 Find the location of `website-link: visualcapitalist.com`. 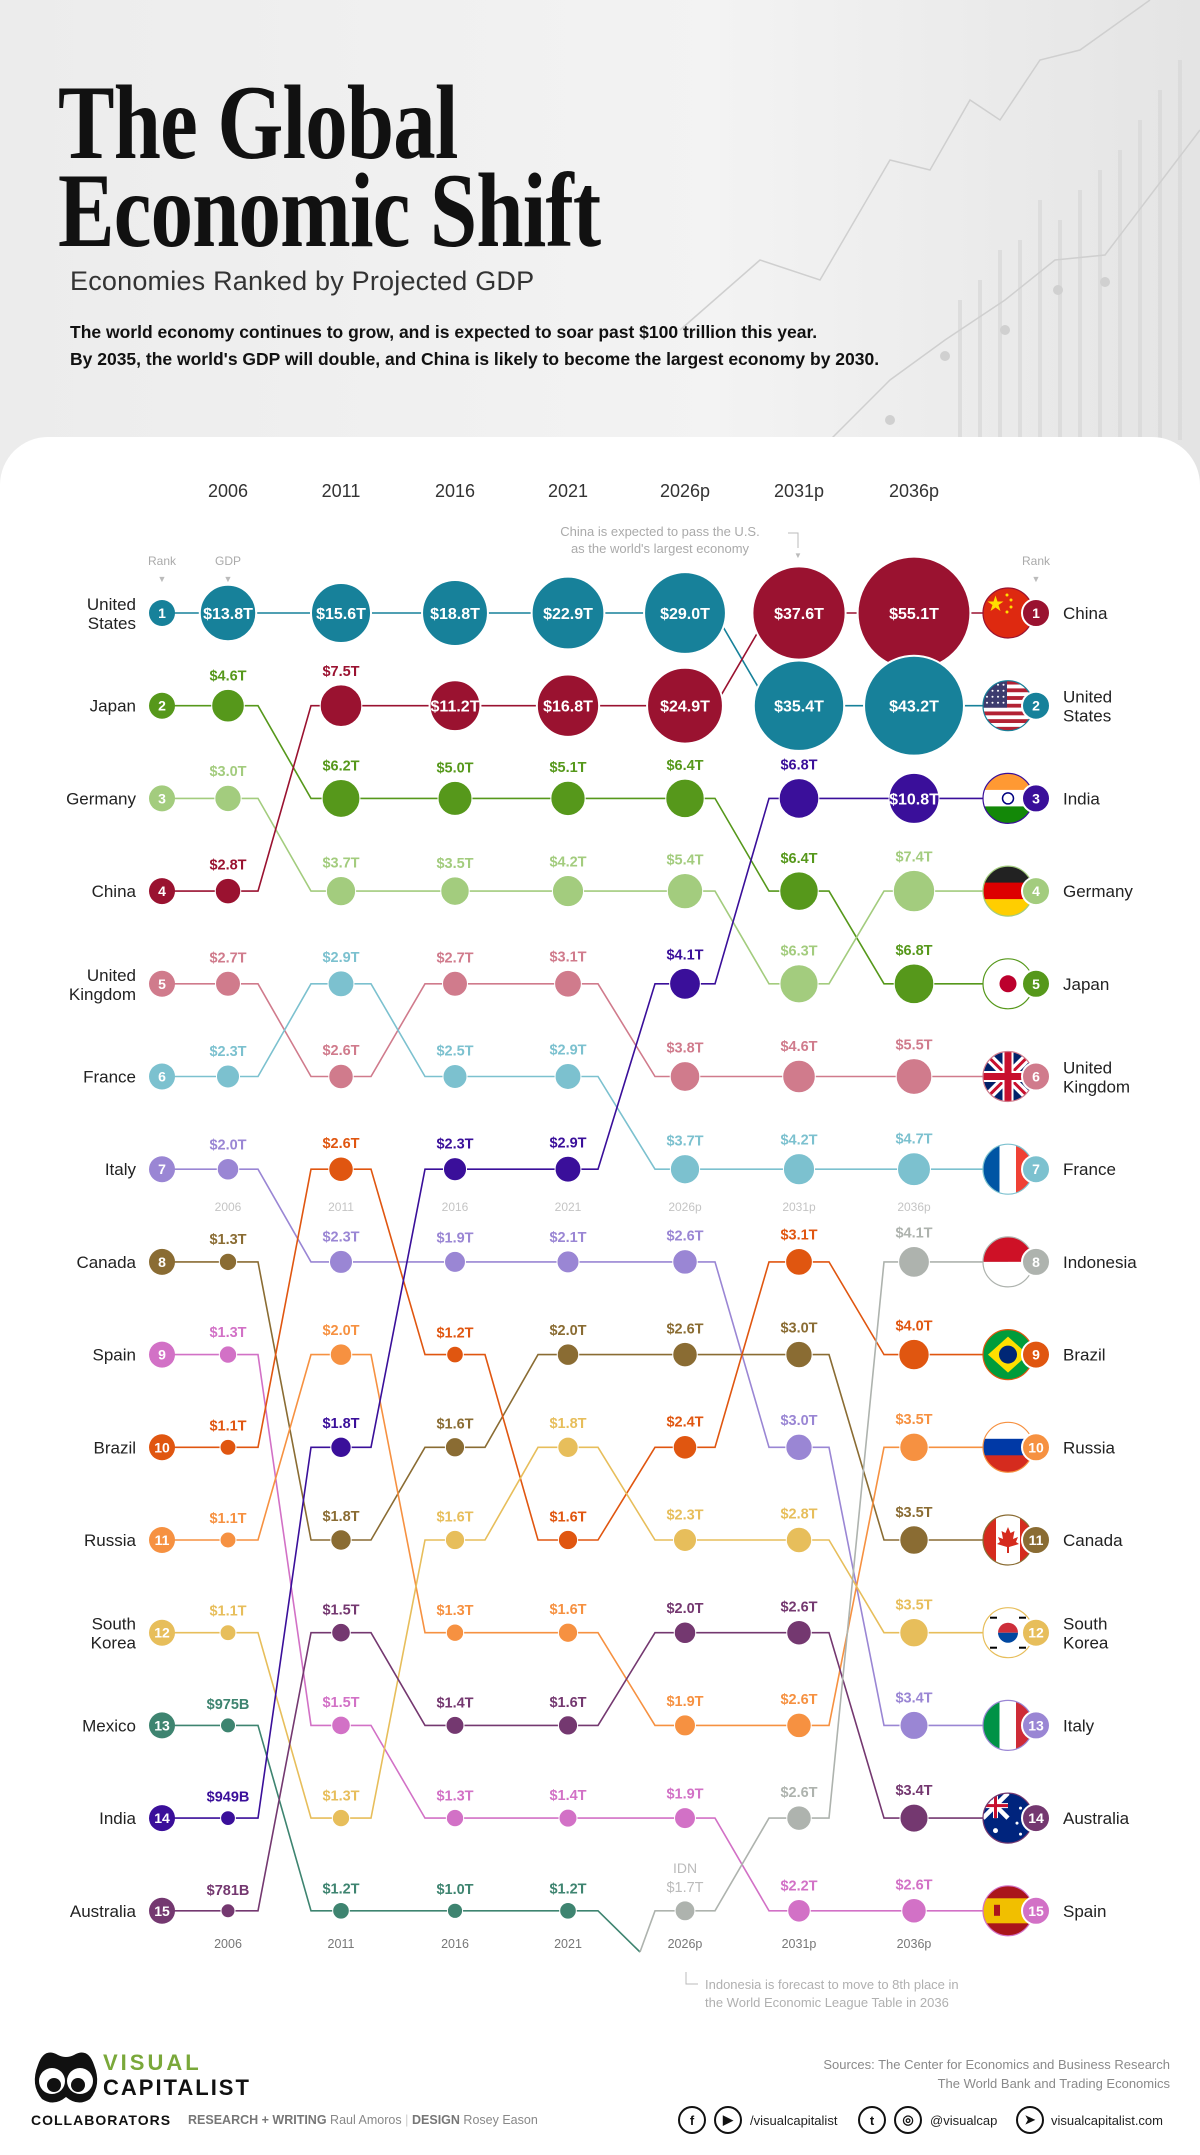

website-link: visualcapitalist.com is located at coordinates (1107, 2120).